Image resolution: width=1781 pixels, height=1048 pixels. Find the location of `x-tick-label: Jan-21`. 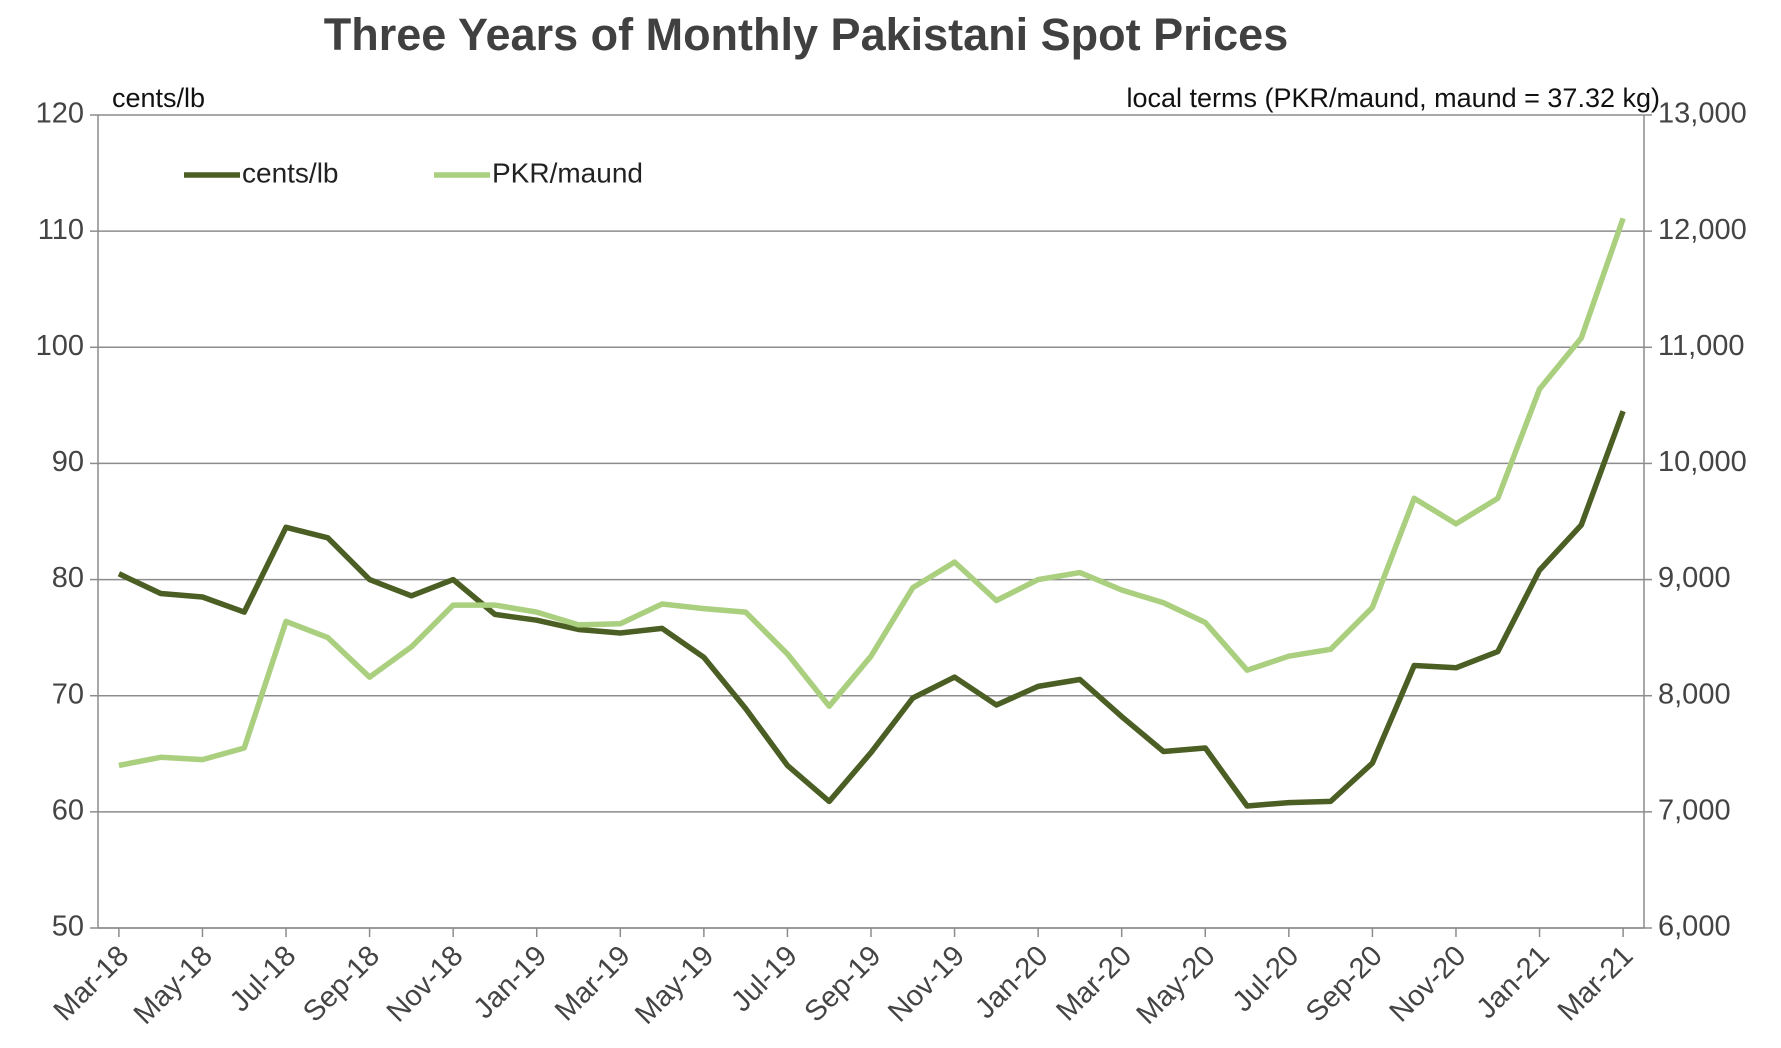

x-tick-label: Jan-21 is located at coordinates (1513, 982).